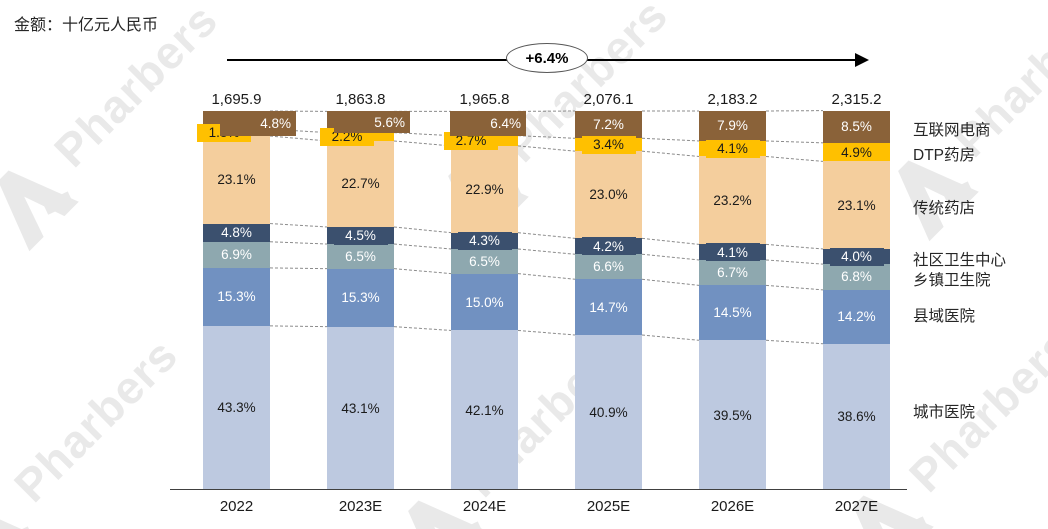  I want to click on series-label: 社区卫生中心, so click(960, 260).